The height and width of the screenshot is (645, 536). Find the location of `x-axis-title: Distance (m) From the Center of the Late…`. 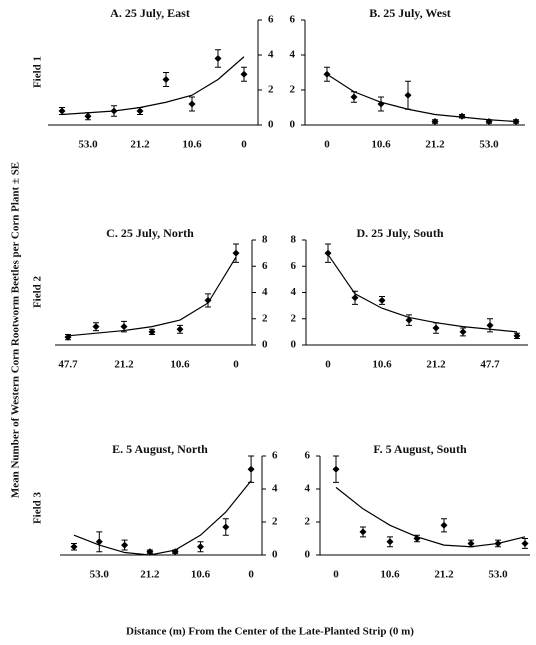

x-axis-title: Distance (m) From the Center of the Late… is located at coordinates (270, 632).